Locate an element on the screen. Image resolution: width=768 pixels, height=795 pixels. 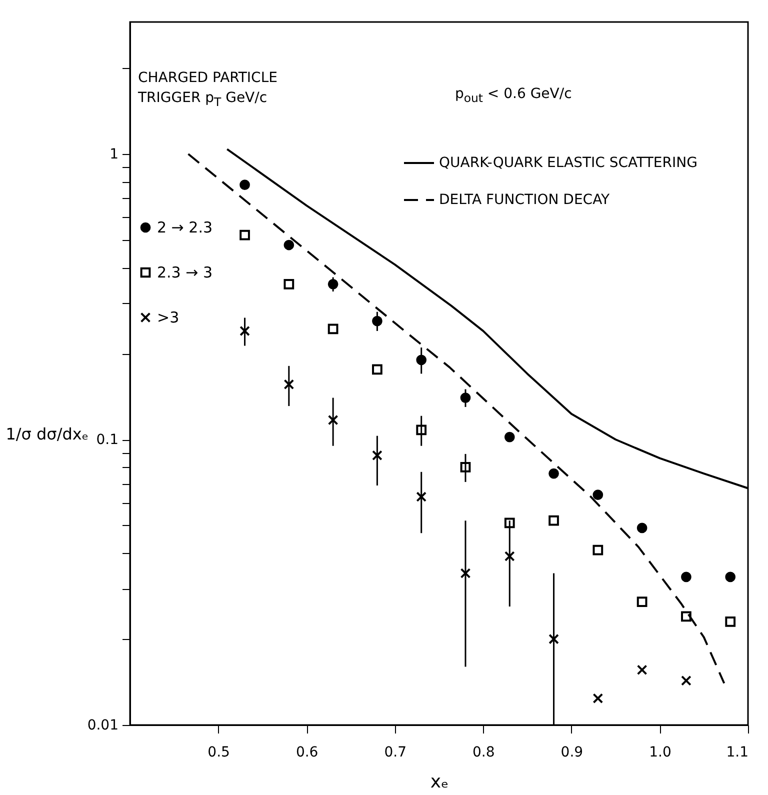
legend-label: QUARK-QUARK ELASTIC SCATTERING is located at coordinates (568, 163).